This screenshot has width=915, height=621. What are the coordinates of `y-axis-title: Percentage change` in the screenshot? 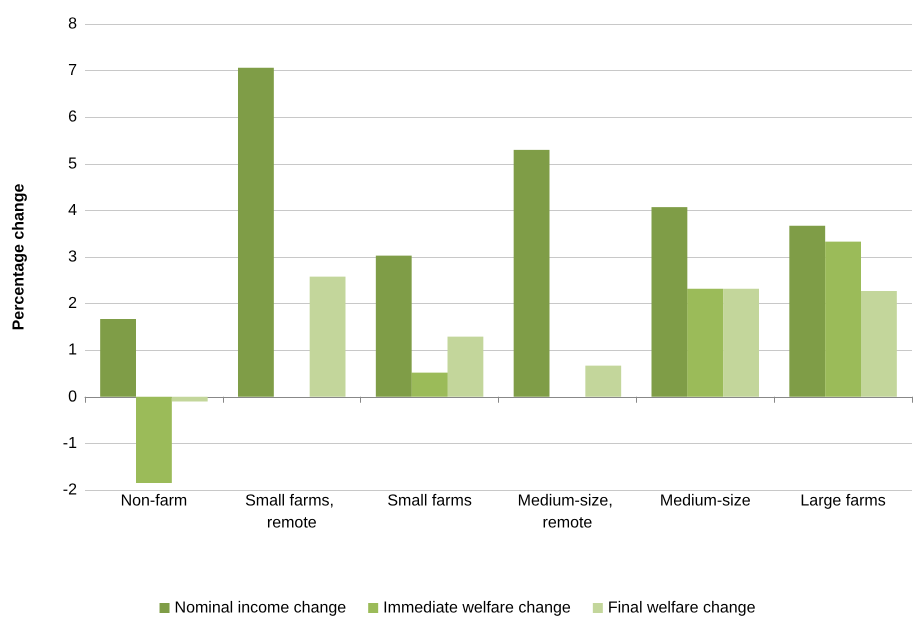 It's located at (19, 257).